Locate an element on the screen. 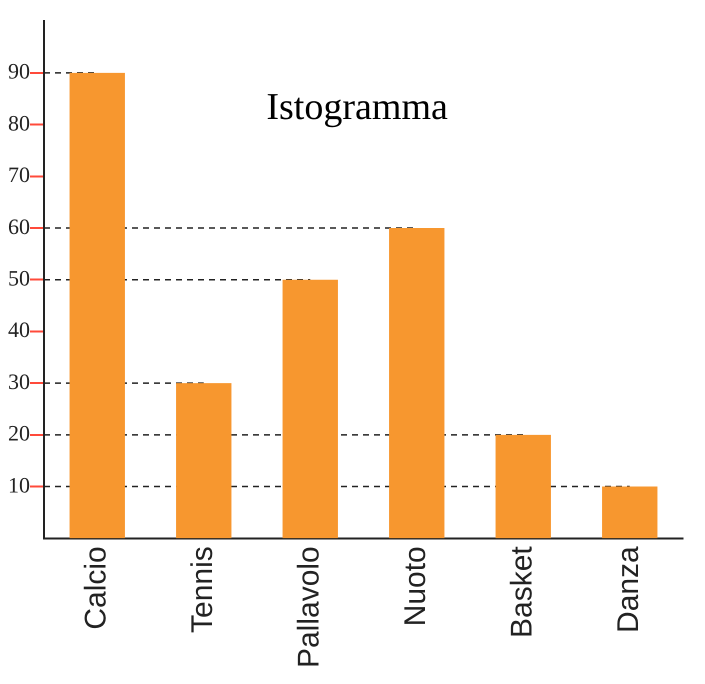 Image resolution: width=705 pixels, height=684 pixels. y-tick-label: 50 is located at coordinates (19, 278).